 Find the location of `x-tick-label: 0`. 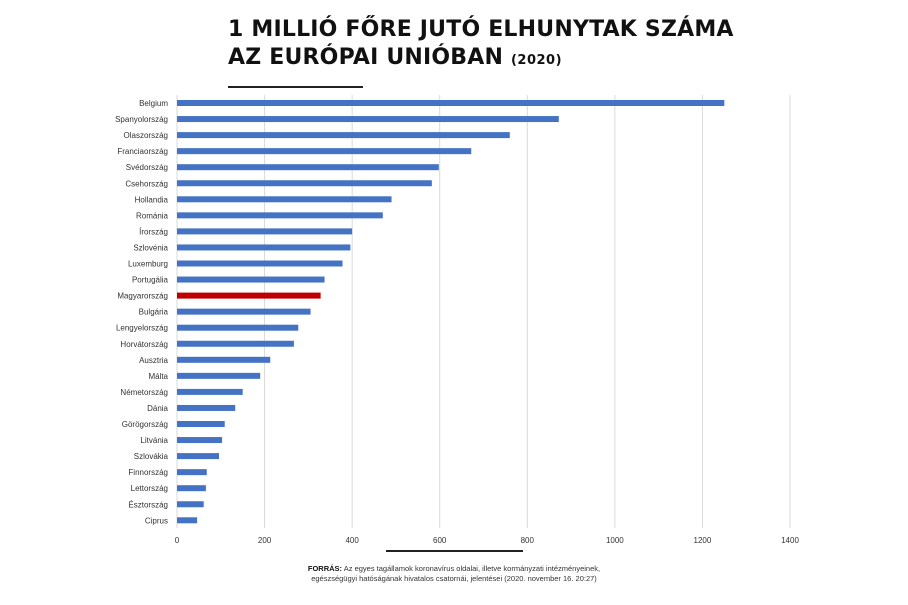

x-tick-label: 0 is located at coordinates (177, 540).